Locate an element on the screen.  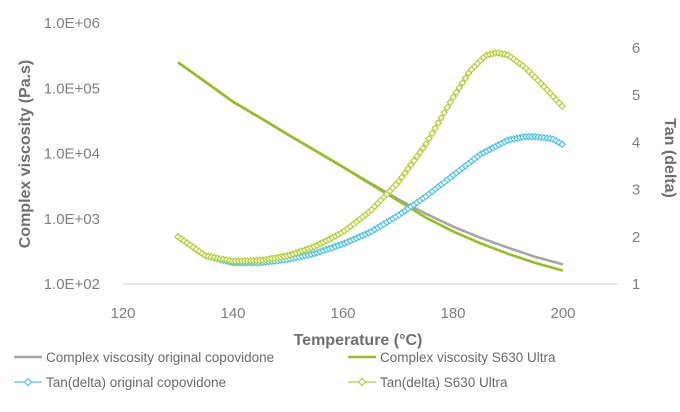
left-tick-label: 1.0E+04 is located at coordinates (72, 154).